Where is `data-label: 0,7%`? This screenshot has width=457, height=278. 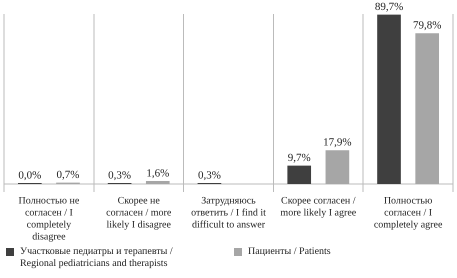 data-label: 0,7% is located at coordinates (68, 175).